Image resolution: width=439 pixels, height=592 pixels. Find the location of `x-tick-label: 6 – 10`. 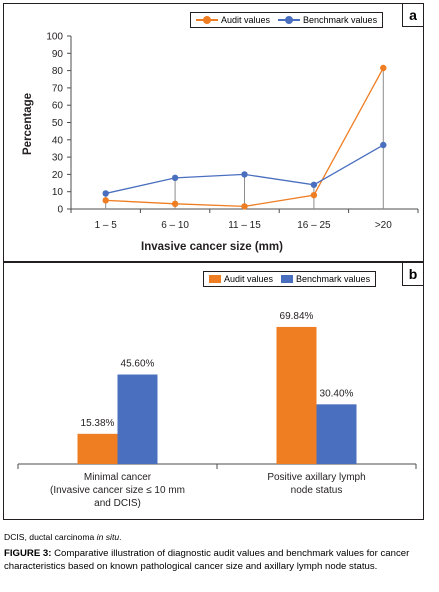

x-tick-label: 6 – 10 is located at coordinates (175, 225).